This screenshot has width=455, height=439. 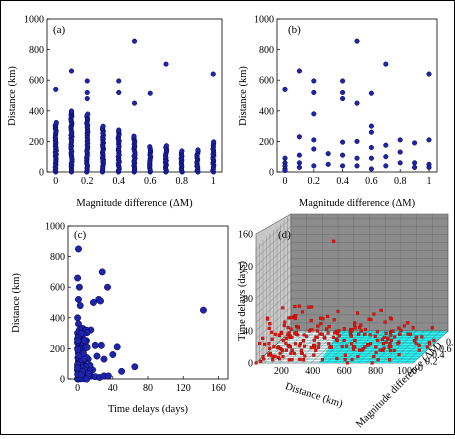 I want to click on x-tick-label: 800, so click(x=375, y=371).